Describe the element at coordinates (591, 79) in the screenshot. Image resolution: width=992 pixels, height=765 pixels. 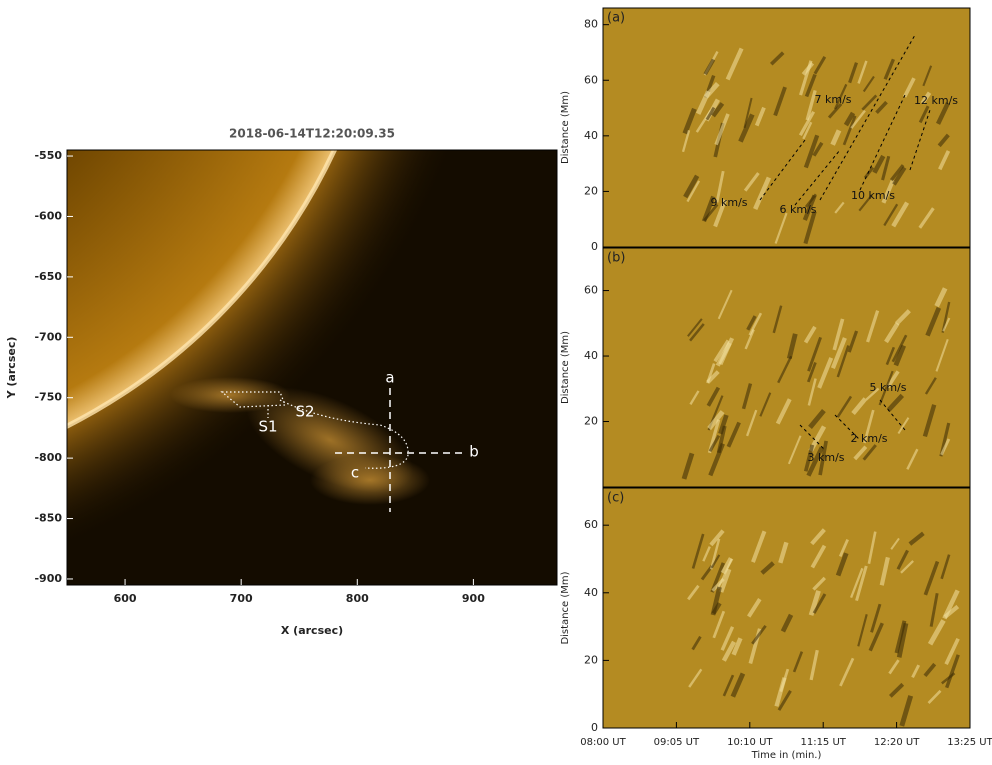
I see `y-tick-label: 60` at that location.